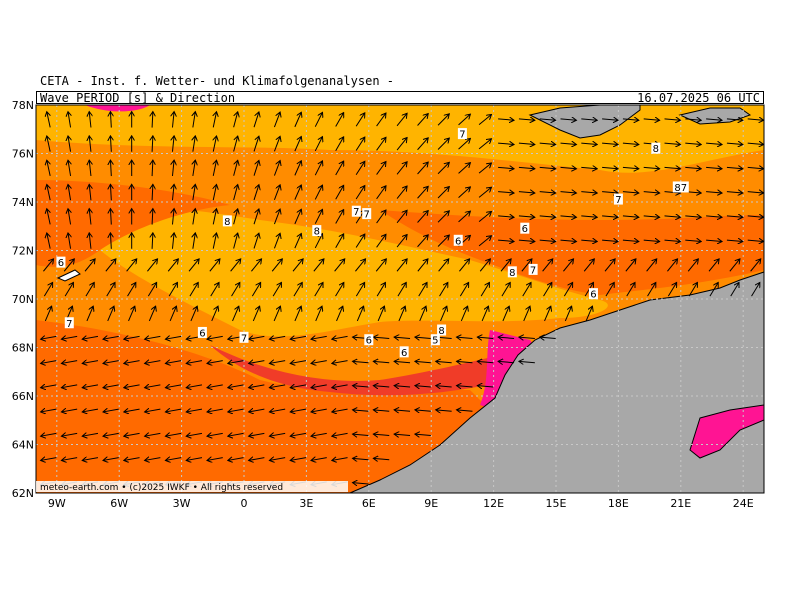  What do you see at coordinates (117, 108) in the screenshot?
I see `period-high-north` at bounding box center [117, 108].